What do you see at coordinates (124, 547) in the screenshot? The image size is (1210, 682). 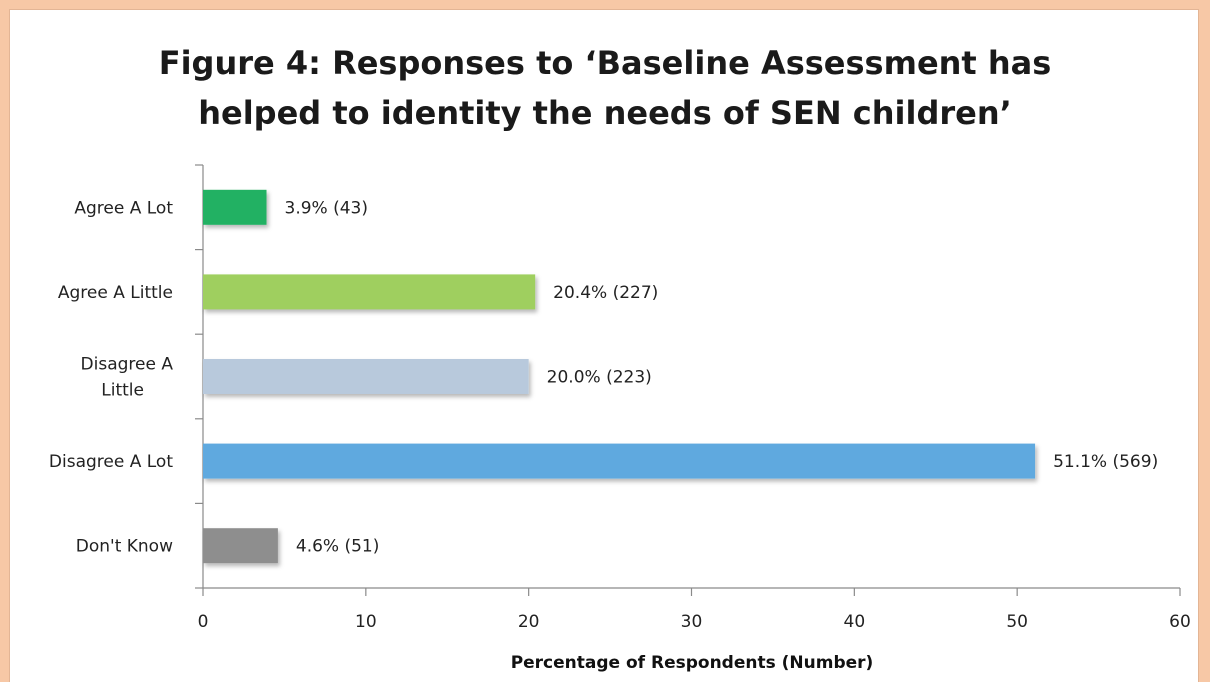 I see `category-label: Don't Know` at bounding box center [124, 547].